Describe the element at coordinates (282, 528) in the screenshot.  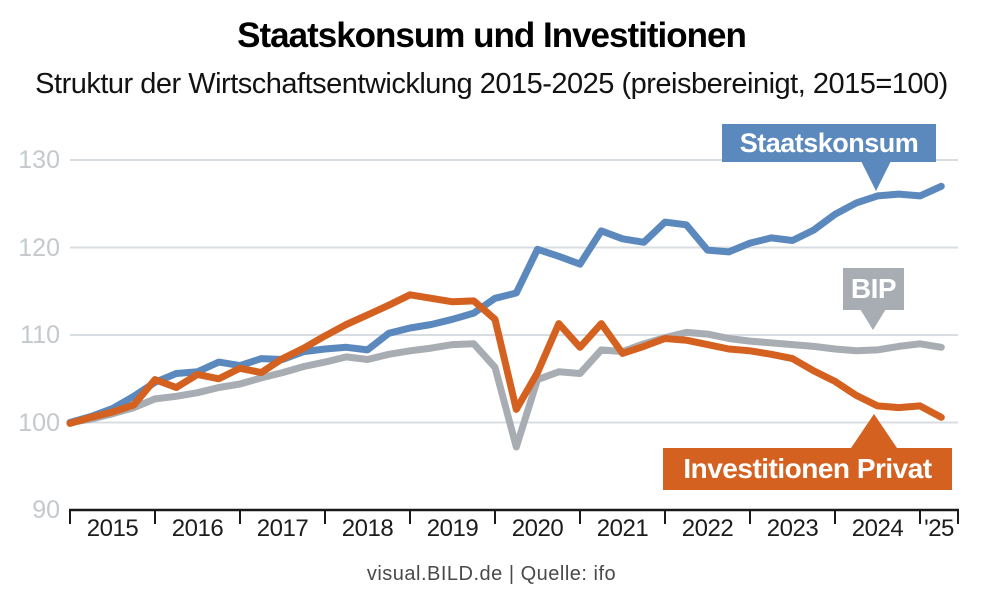
I see `x-tick-label-2017: 2017` at that location.